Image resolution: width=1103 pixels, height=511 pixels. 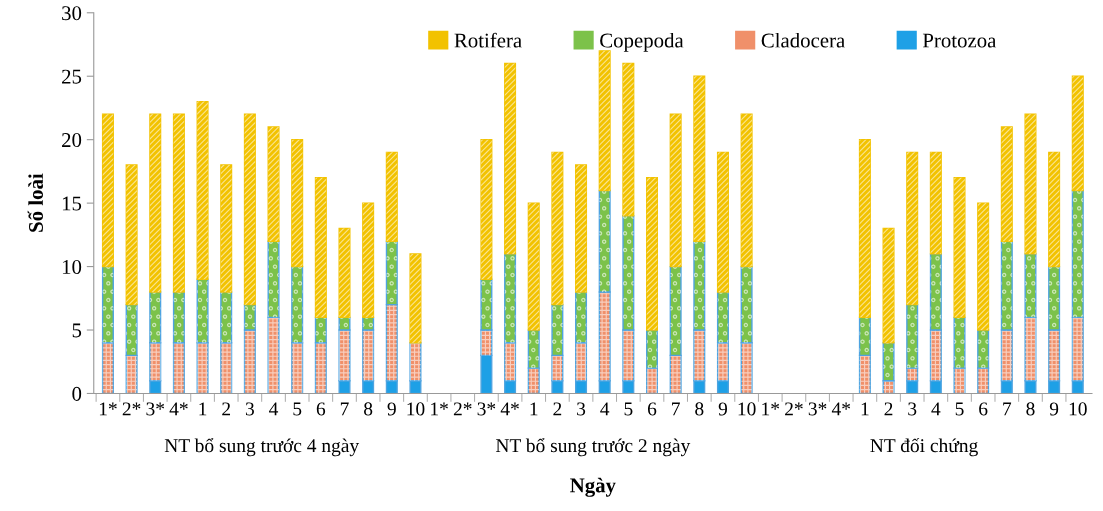 What do you see at coordinates (77, 393) in the screenshot?
I see `y-tick-label: 0` at bounding box center [77, 393].